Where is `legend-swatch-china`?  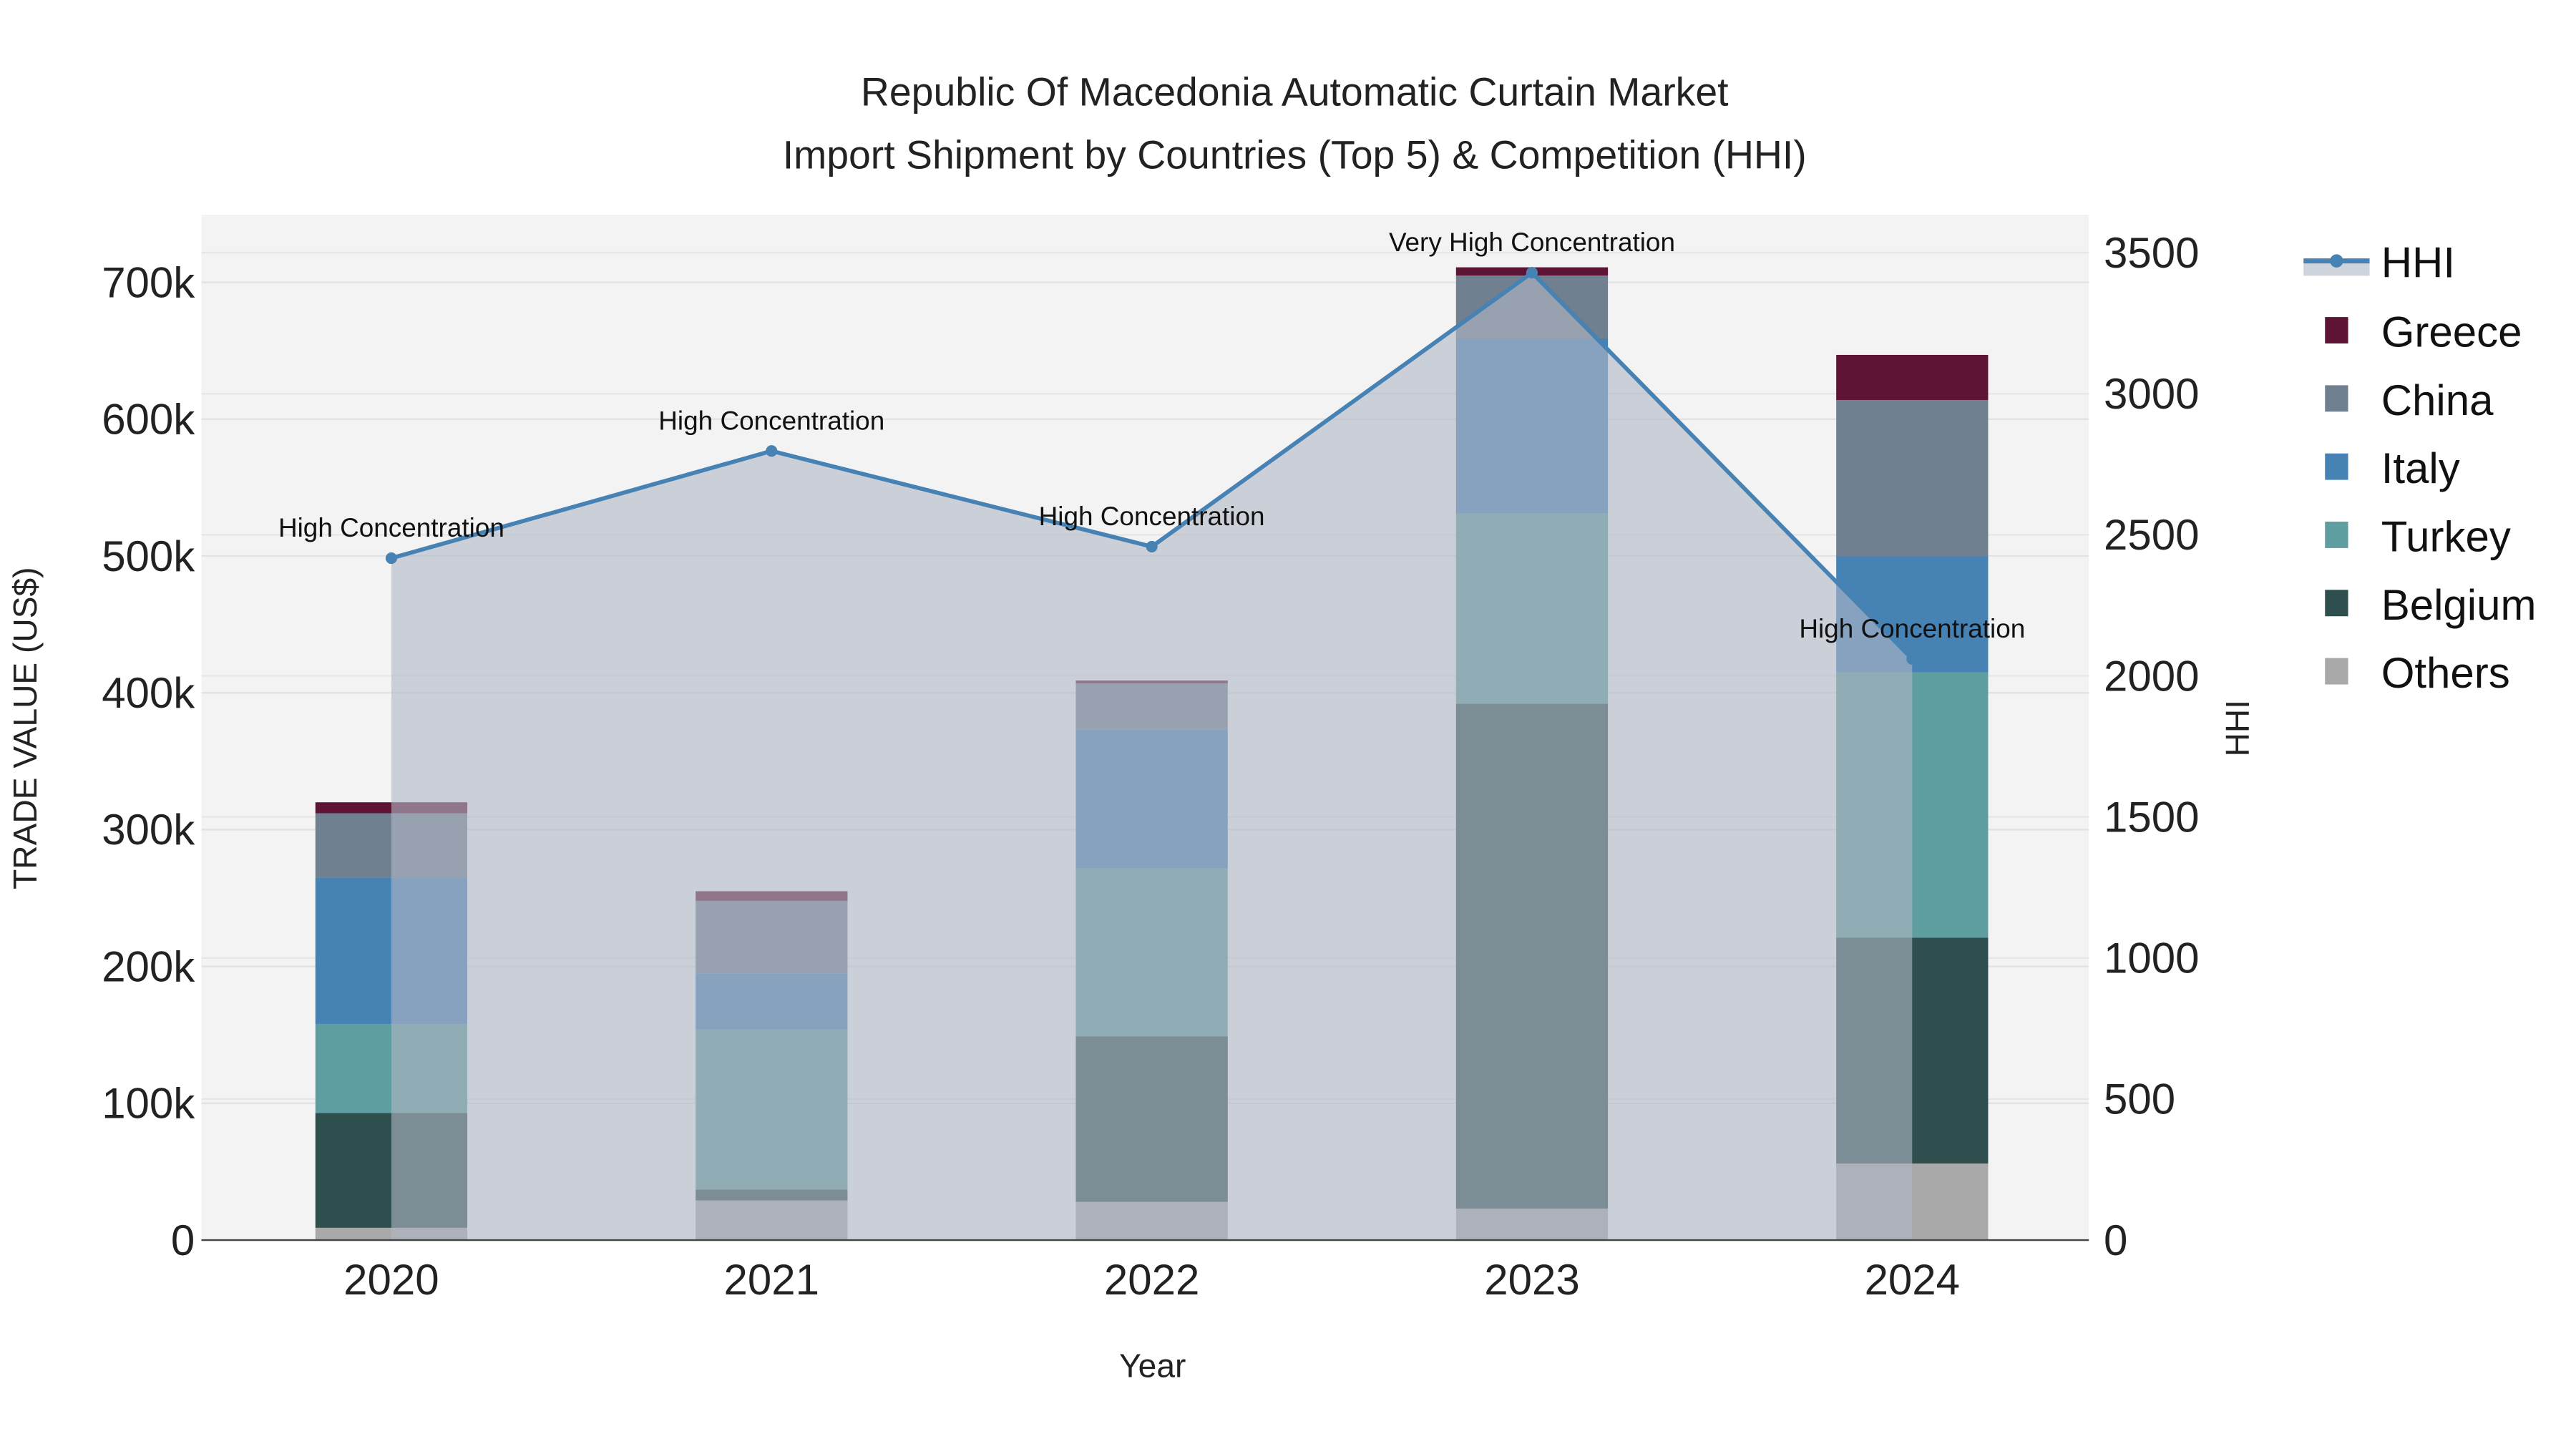
legend-swatch-china is located at coordinates (2336, 398).